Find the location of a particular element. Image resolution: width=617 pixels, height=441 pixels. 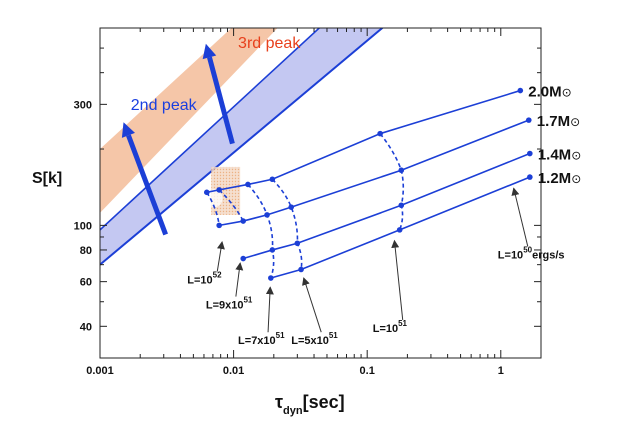

x-tick-label: 0.1 is located at coordinates (367, 371).